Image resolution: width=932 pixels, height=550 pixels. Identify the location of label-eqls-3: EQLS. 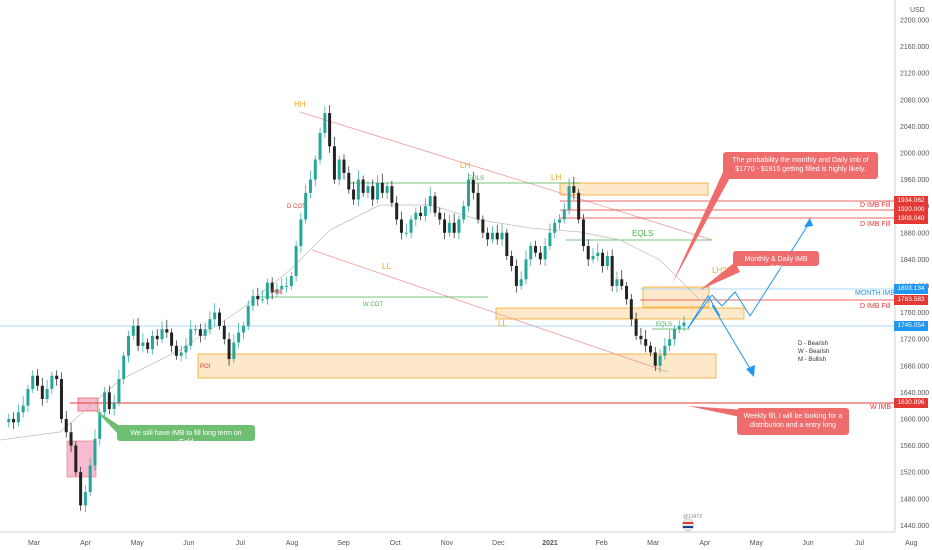
(664, 325).